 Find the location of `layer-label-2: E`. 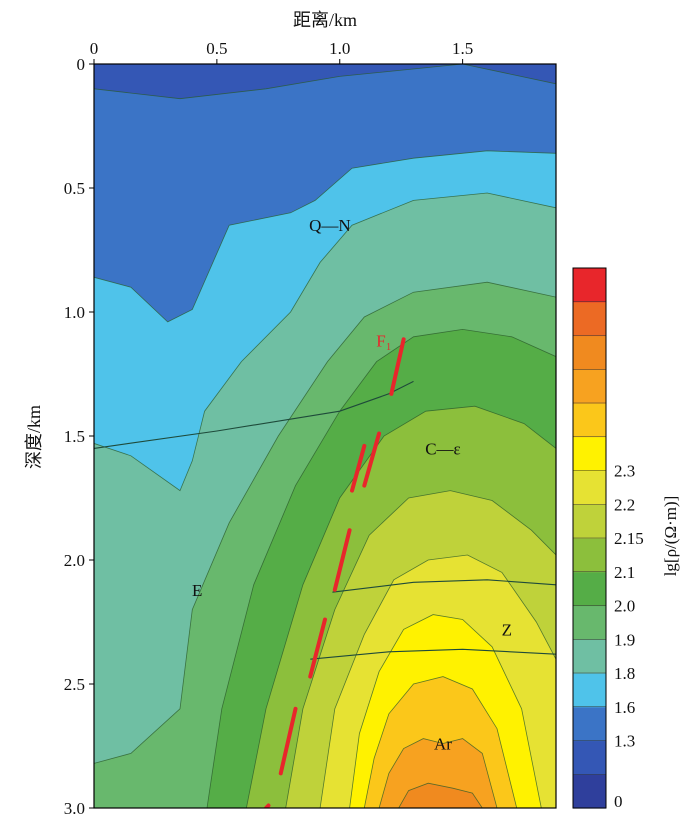

layer-label-2: E is located at coordinates (197, 590).